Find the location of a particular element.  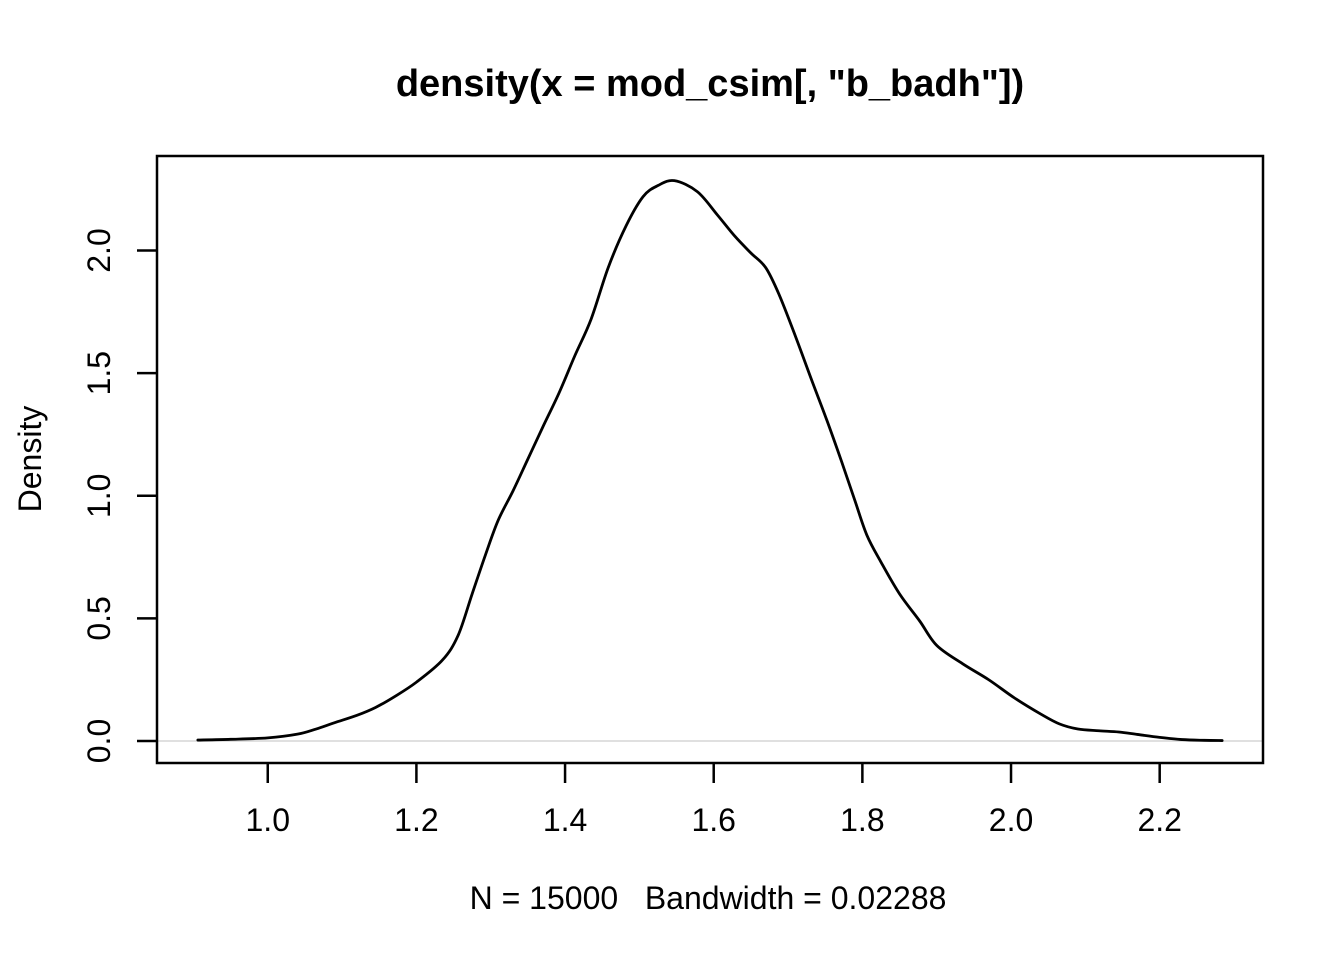

y-axis-tick-label: 0.0 is located at coordinates (99, 741).